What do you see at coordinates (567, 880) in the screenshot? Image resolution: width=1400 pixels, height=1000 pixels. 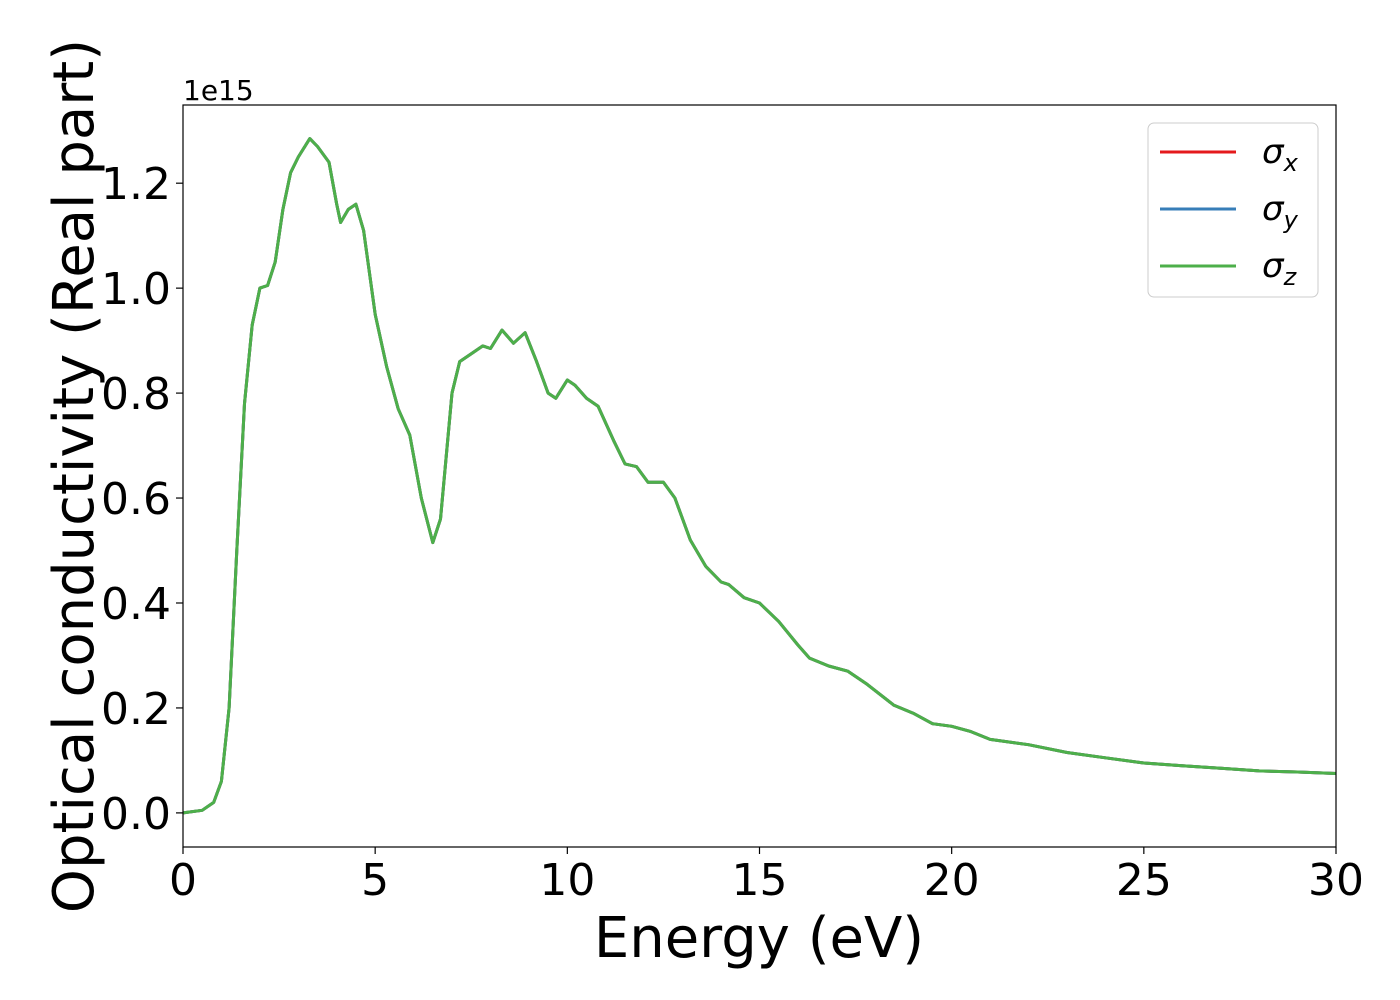 I see `x-tick-label: 10` at bounding box center [567, 880].